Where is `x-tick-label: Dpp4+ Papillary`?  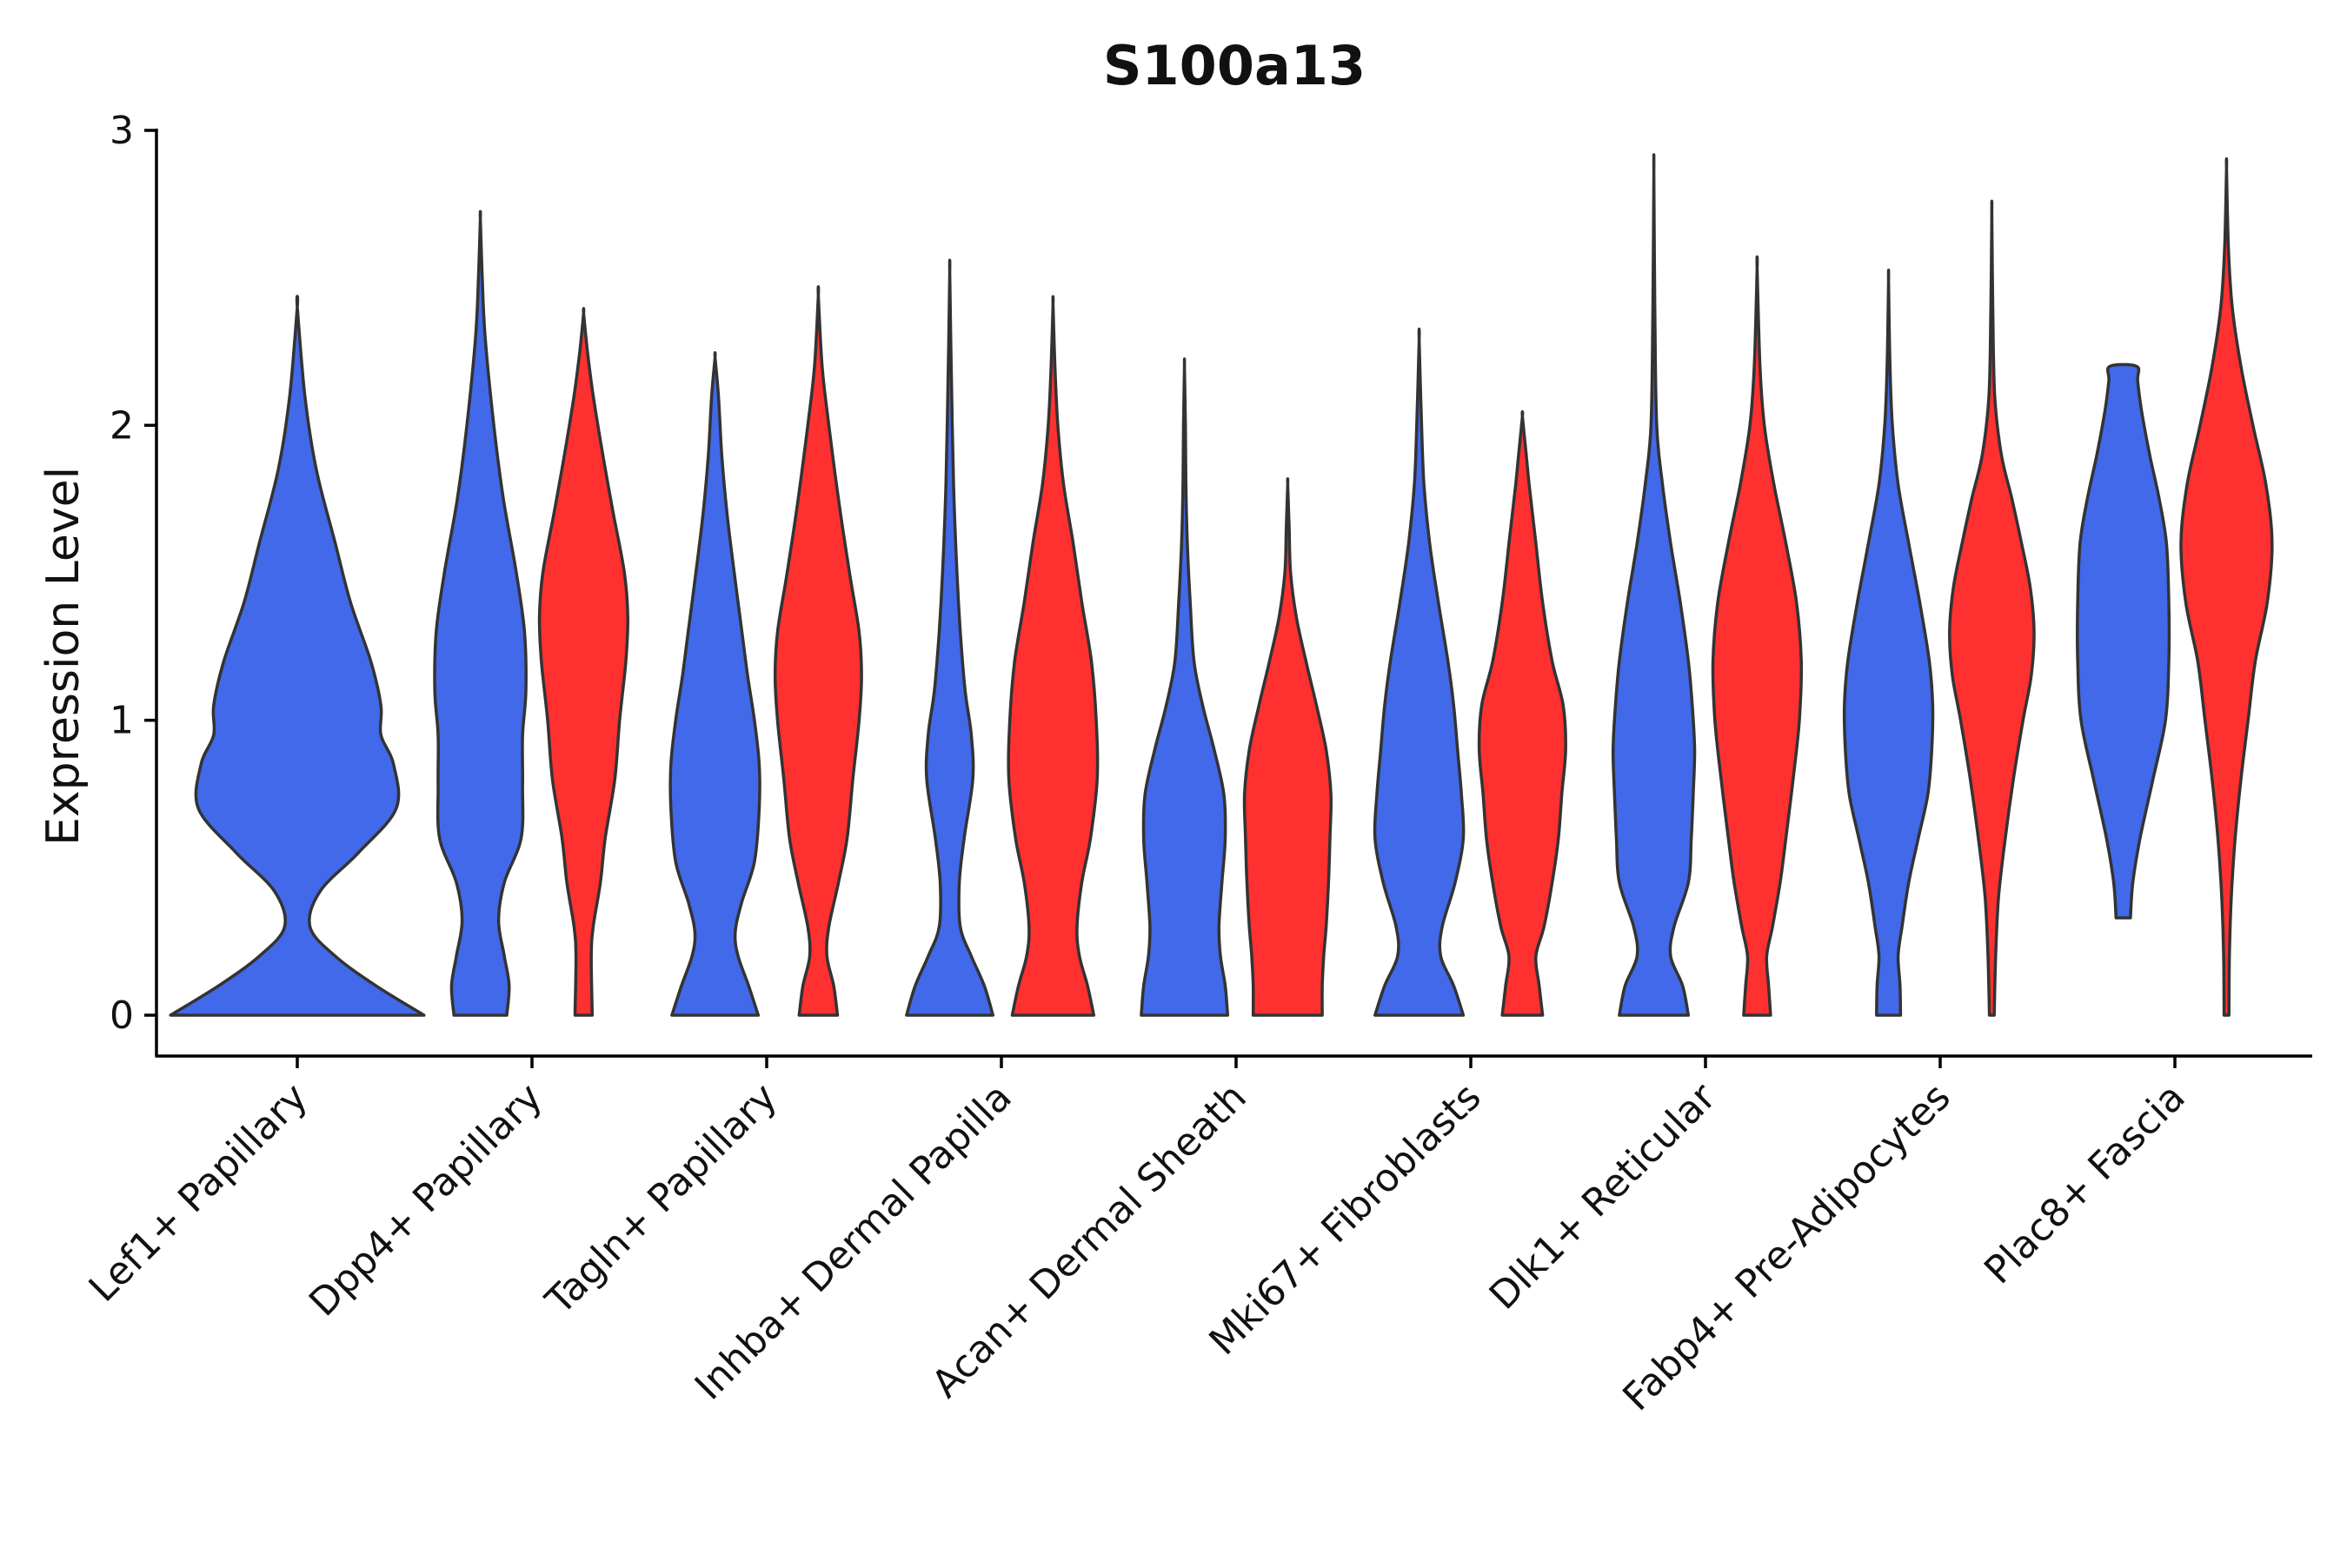
x-tick-label: Dpp4+ Papillary is located at coordinates (426, 1200).